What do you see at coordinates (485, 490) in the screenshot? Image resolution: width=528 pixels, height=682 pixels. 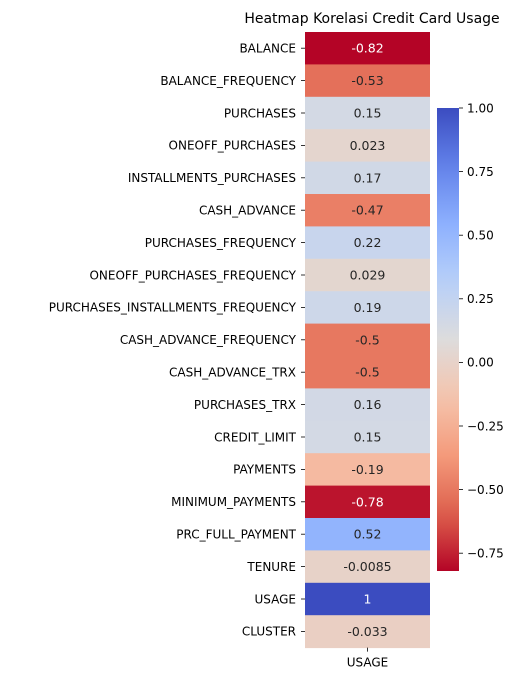 I see `colorbar-tick-label: −0.50` at bounding box center [485, 490].